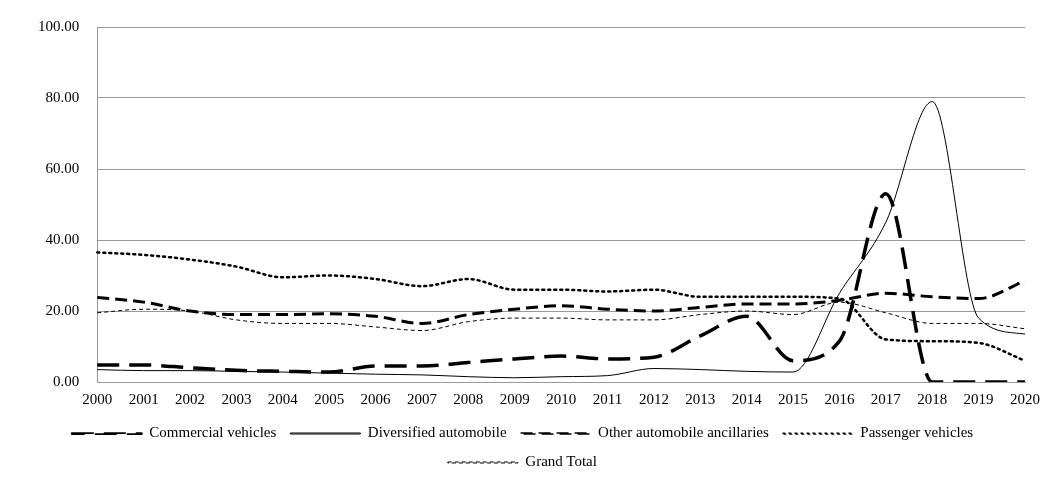 This screenshot has height=485, width=1050. What do you see at coordinates (561, 398) in the screenshot?
I see `x-tick-label: 2010` at bounding box center [561, 398].